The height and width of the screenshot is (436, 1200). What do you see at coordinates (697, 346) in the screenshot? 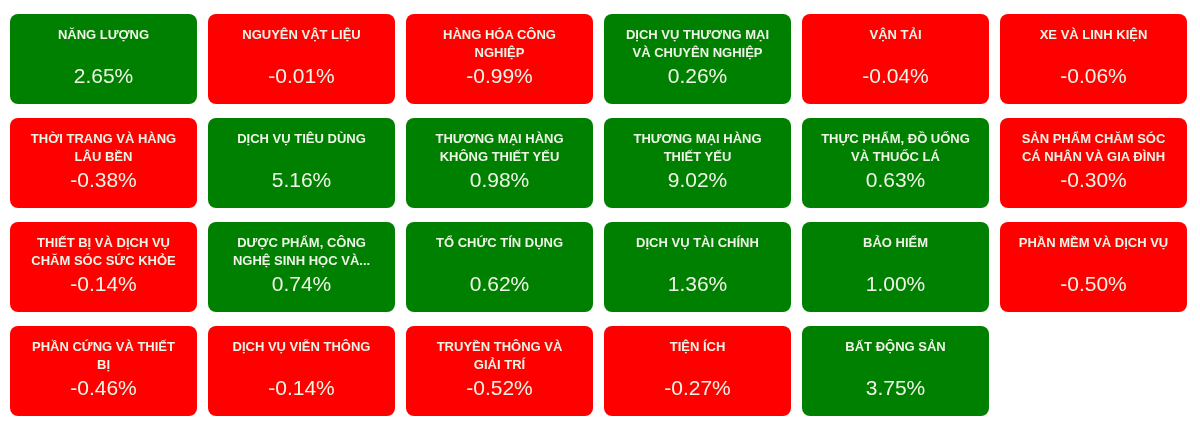
I see `category-label: TIỆN ÍCH` at bounding box center [697, 346].